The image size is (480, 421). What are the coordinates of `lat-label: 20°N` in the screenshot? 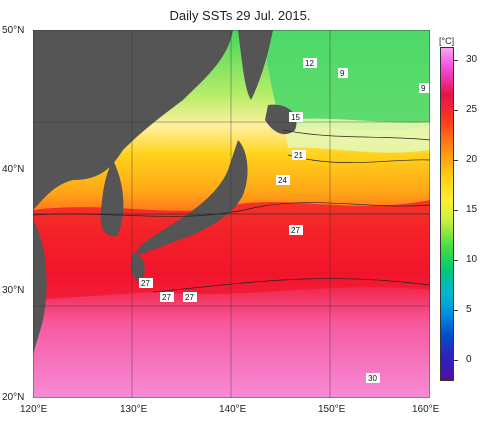 It's located at (13, 397).